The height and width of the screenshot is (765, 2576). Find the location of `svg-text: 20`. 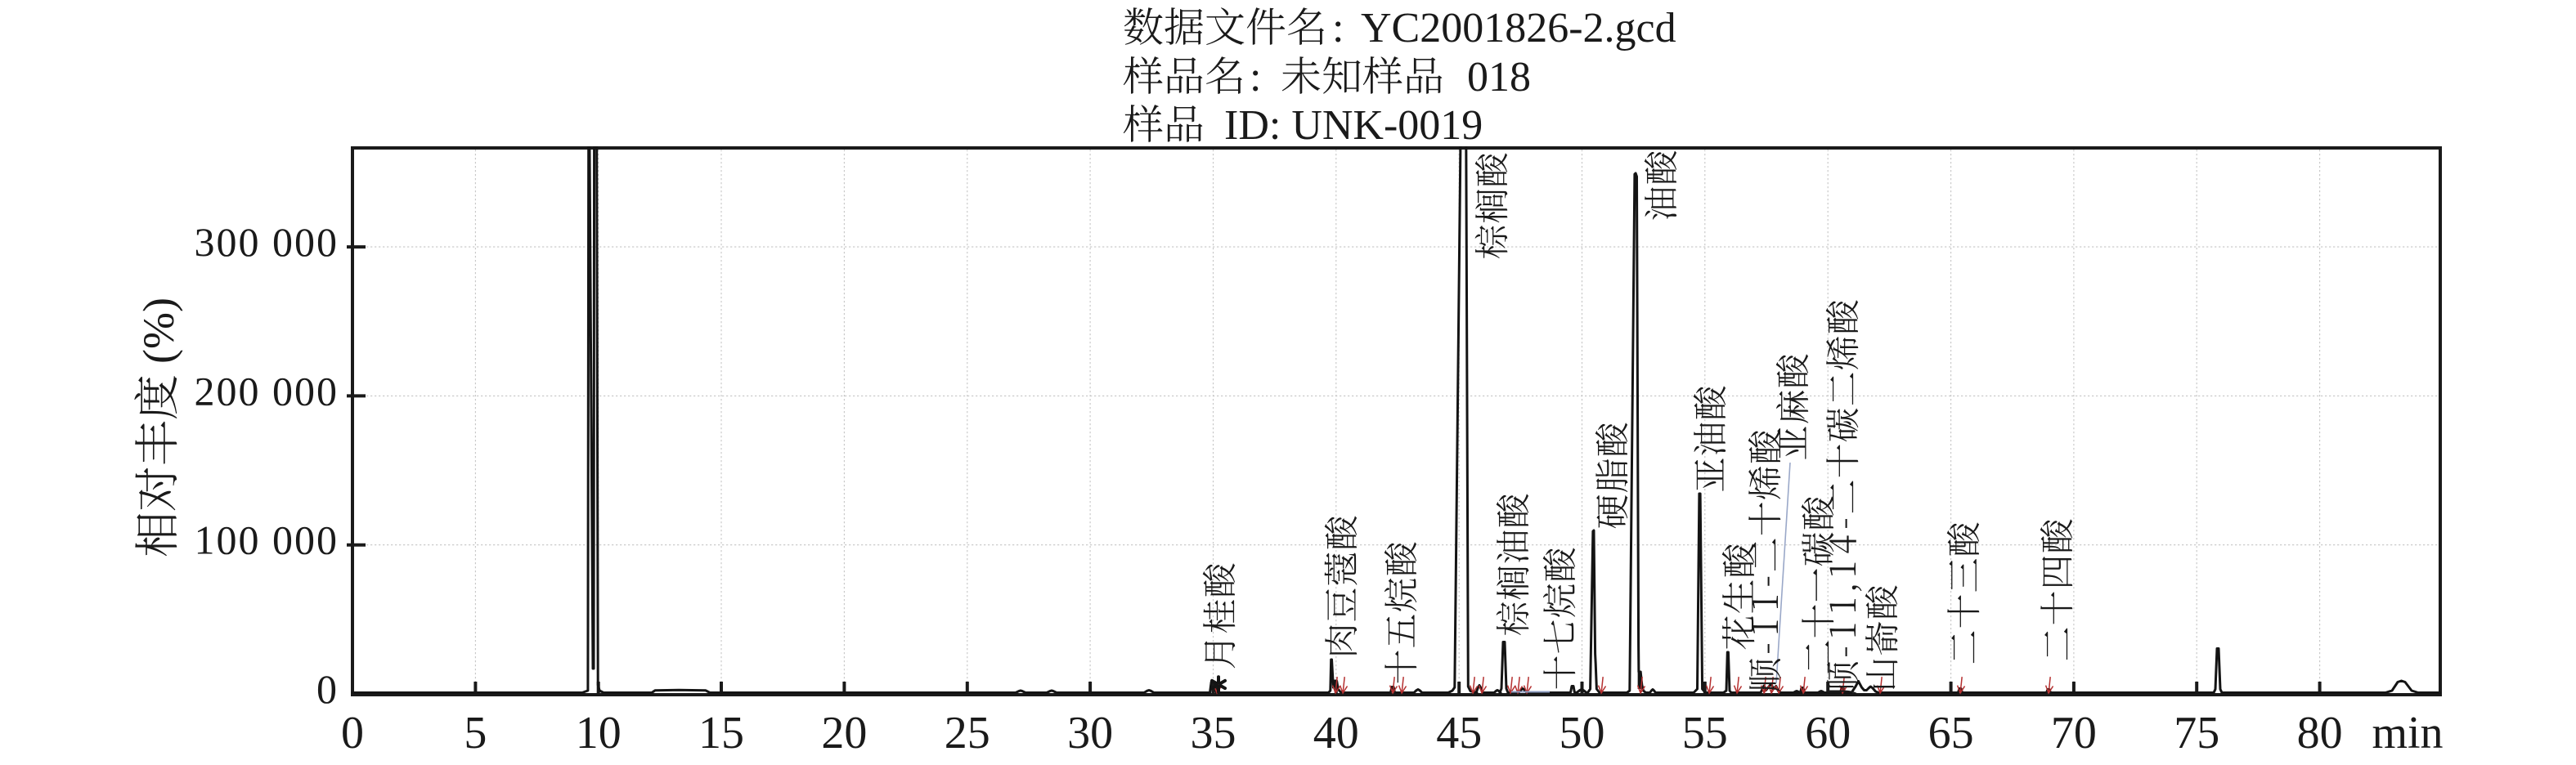

svg-text: 20 is located at coordinates (844, 733).